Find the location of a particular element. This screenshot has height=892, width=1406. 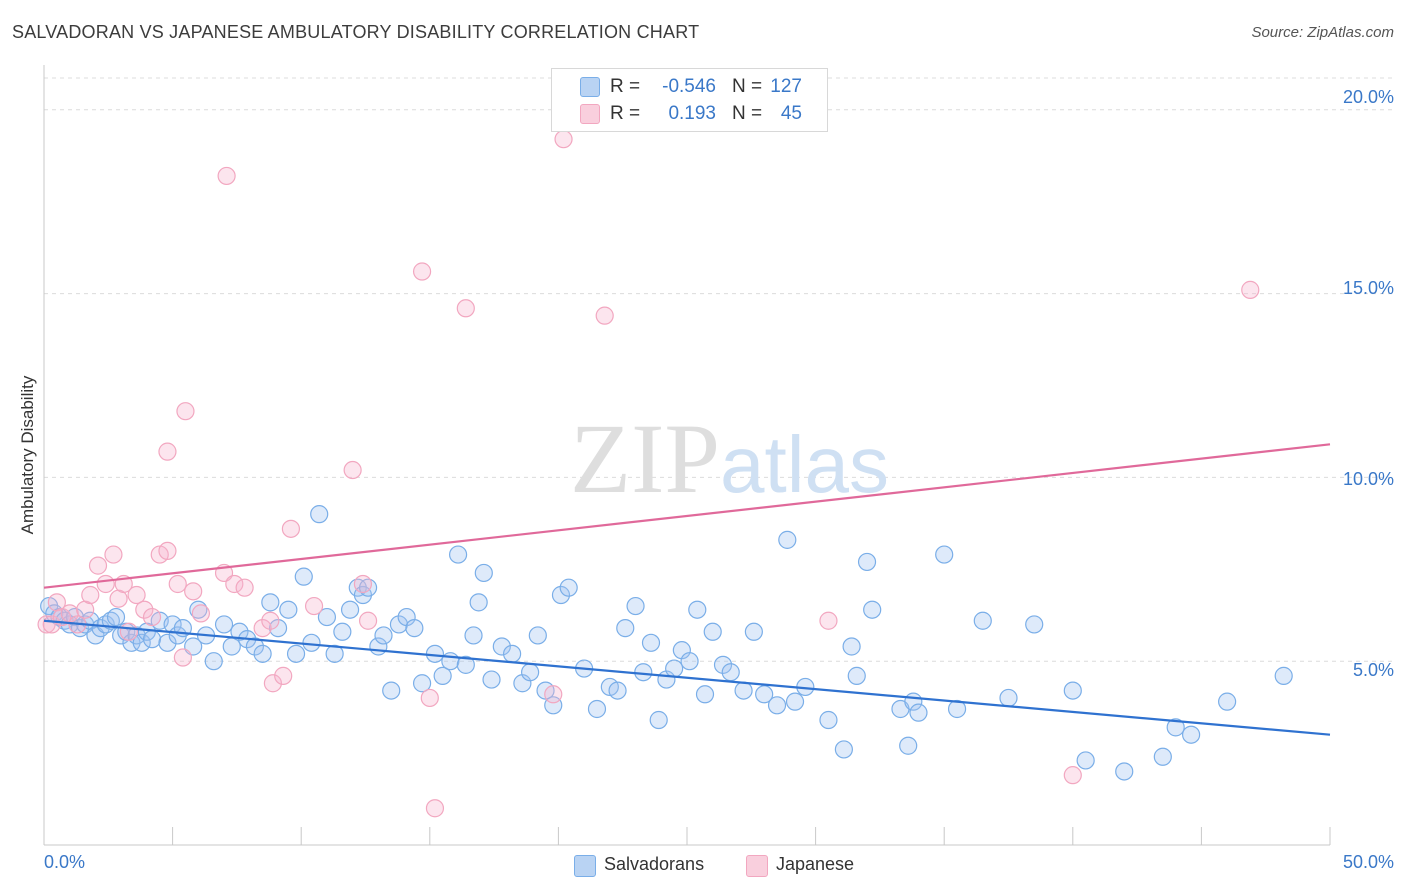

y-tick-label-15: 15.0% is located at coordinates (1368, 288).